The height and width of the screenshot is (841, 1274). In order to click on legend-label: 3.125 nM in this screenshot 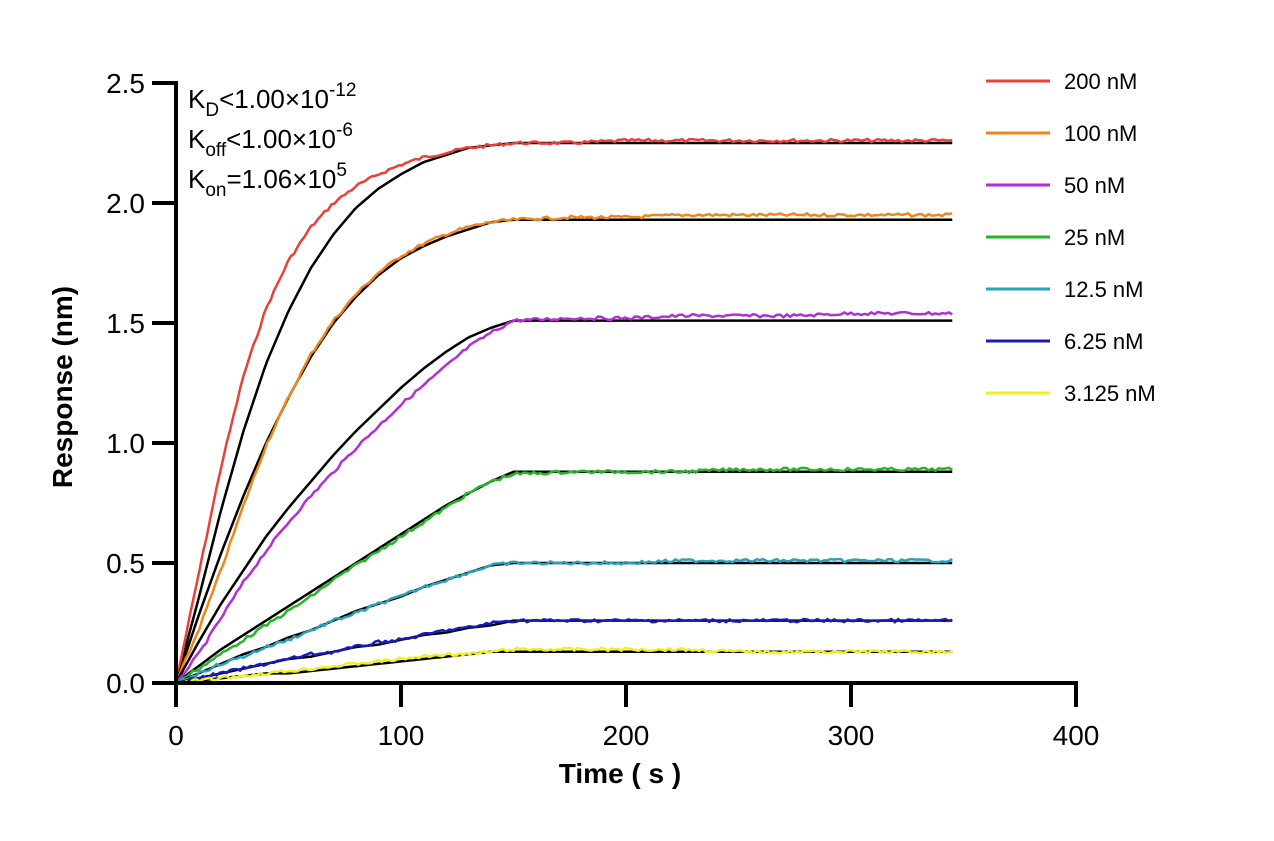, I will do `click(1110, 393)`.